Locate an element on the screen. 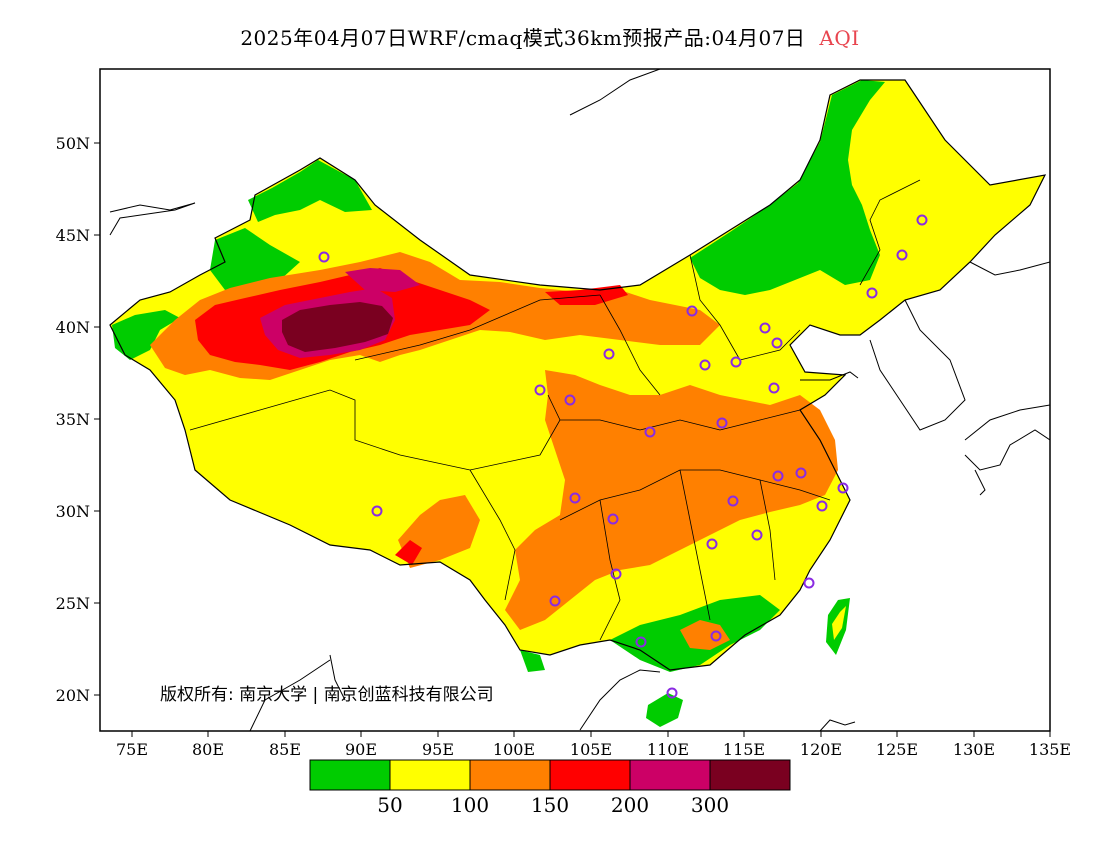 Image resolution: width=1100 pixels, height=850 pixels. copyright-org-company: 南京创蓝科技有限公司 is located at coordinates (408, 695).